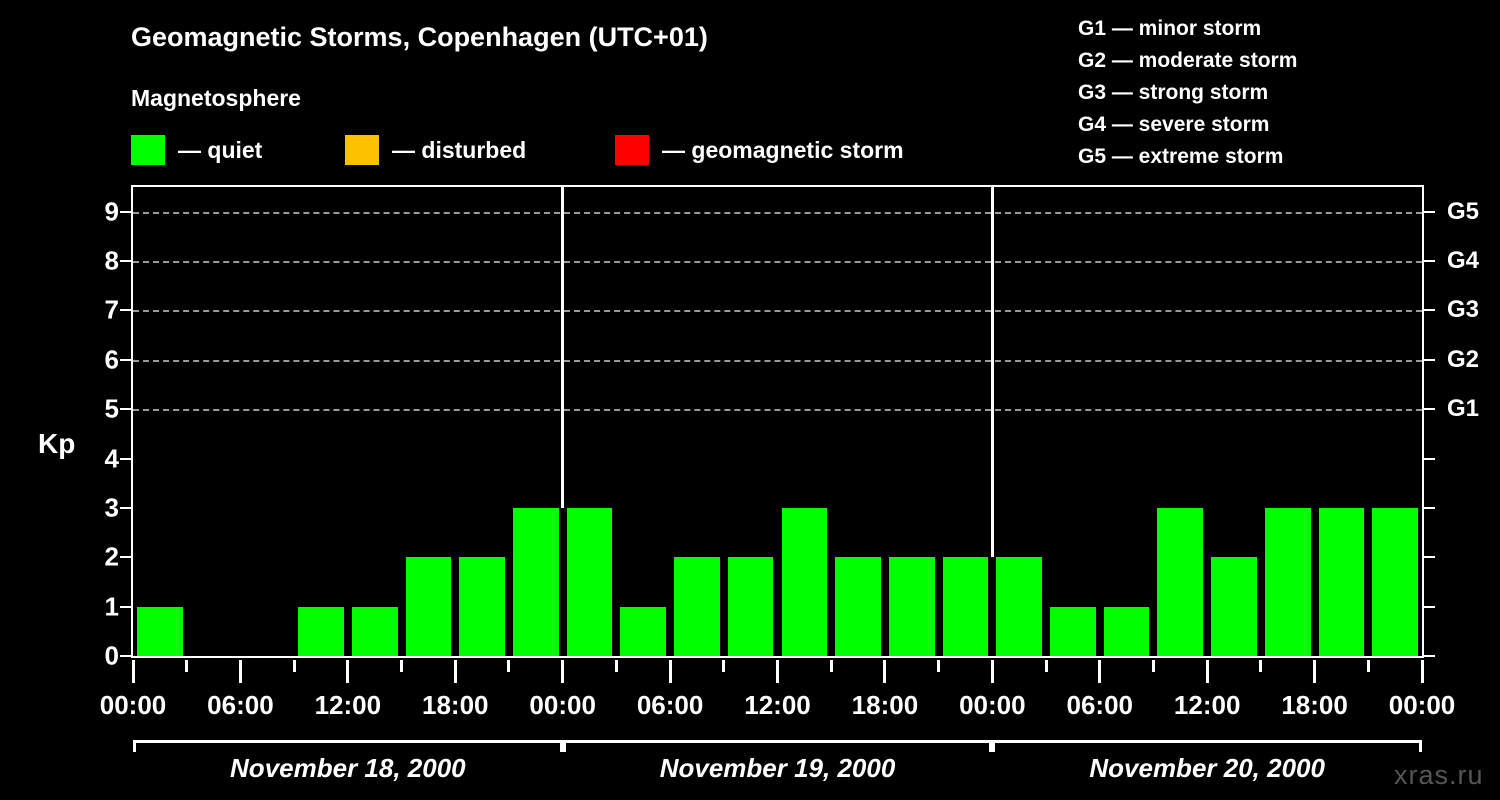 Image resolution: width=1500 pixels, height=800 pixels. Describe the element at coordinates (111, 507) in the screenshot. I see `y-tick-label-3: 3` at that location.